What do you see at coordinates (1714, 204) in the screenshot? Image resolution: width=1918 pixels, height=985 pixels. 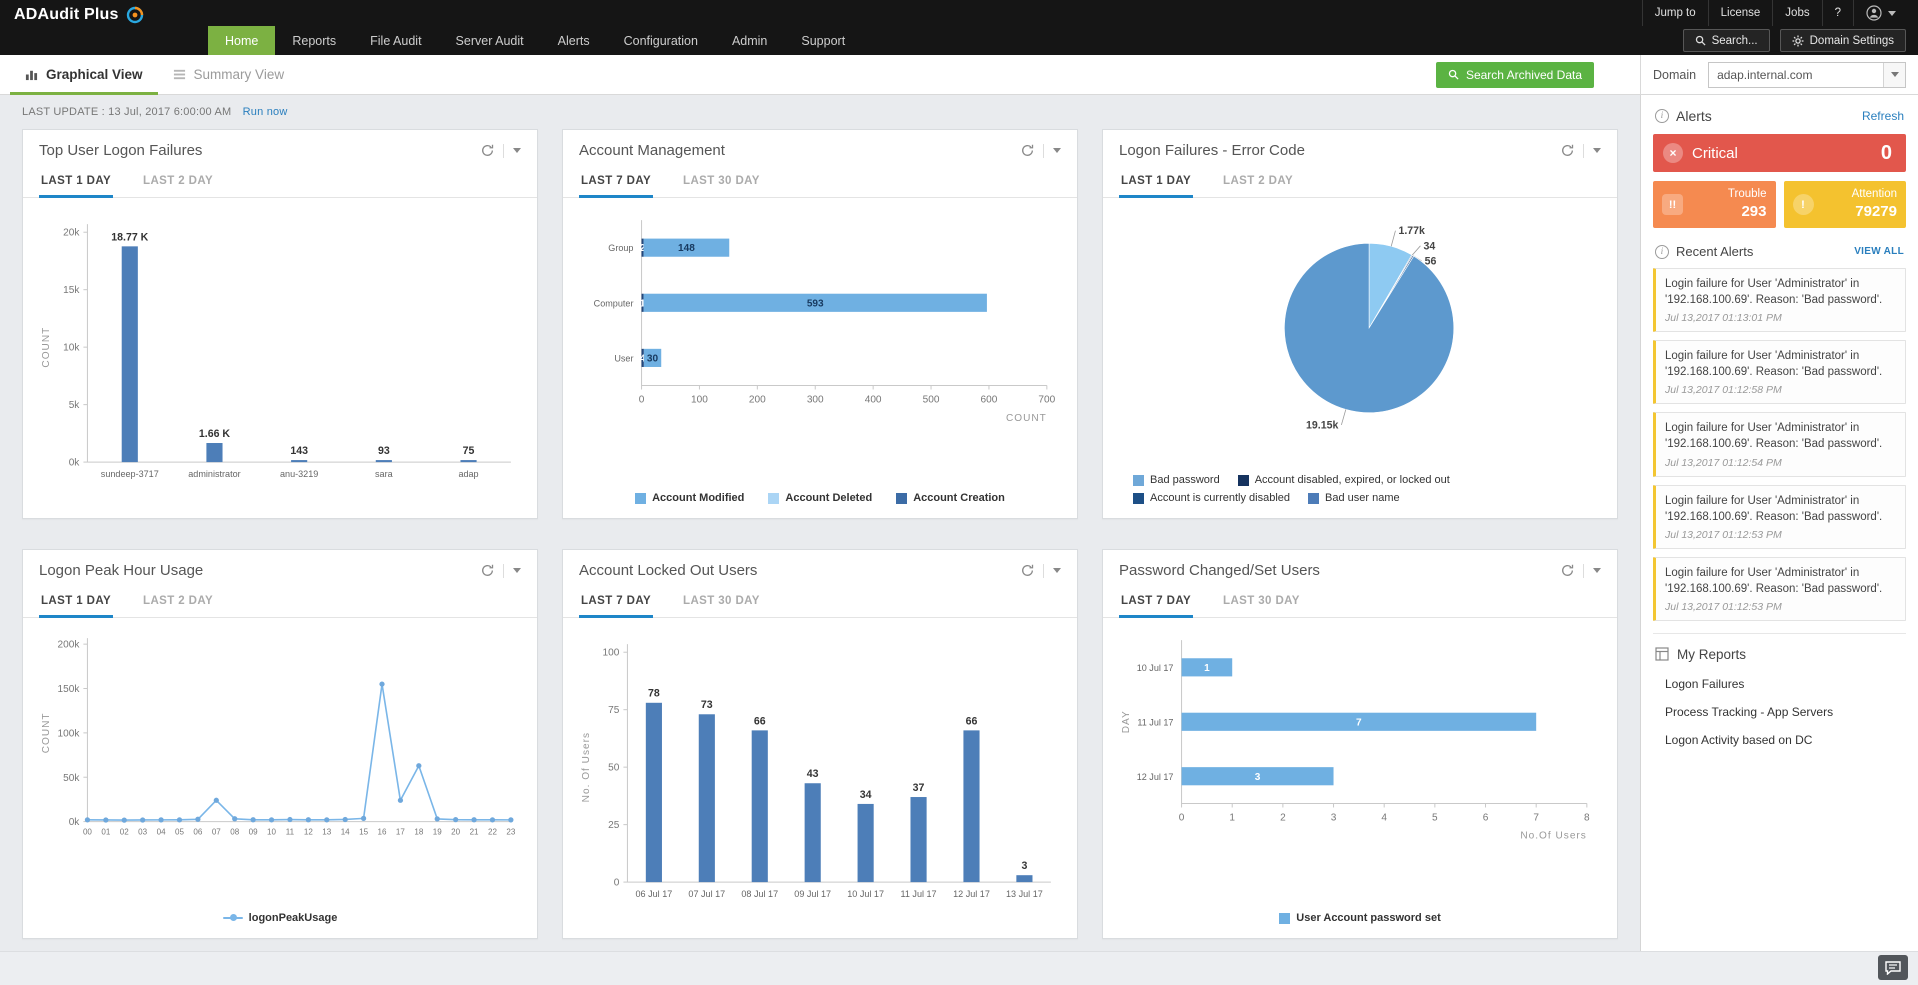 I see `trouble-alert-box: !! Trouble 293` at bounding box center [1714, 204].